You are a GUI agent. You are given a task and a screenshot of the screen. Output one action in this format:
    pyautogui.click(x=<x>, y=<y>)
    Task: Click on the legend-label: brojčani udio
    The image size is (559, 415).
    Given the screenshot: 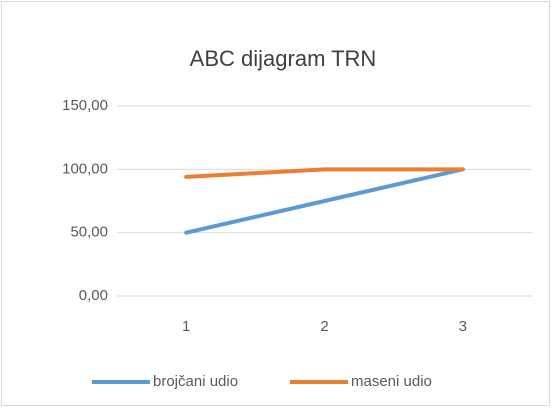 What is the action you would take?
    pyautogui.click(x=195, y=381)
    